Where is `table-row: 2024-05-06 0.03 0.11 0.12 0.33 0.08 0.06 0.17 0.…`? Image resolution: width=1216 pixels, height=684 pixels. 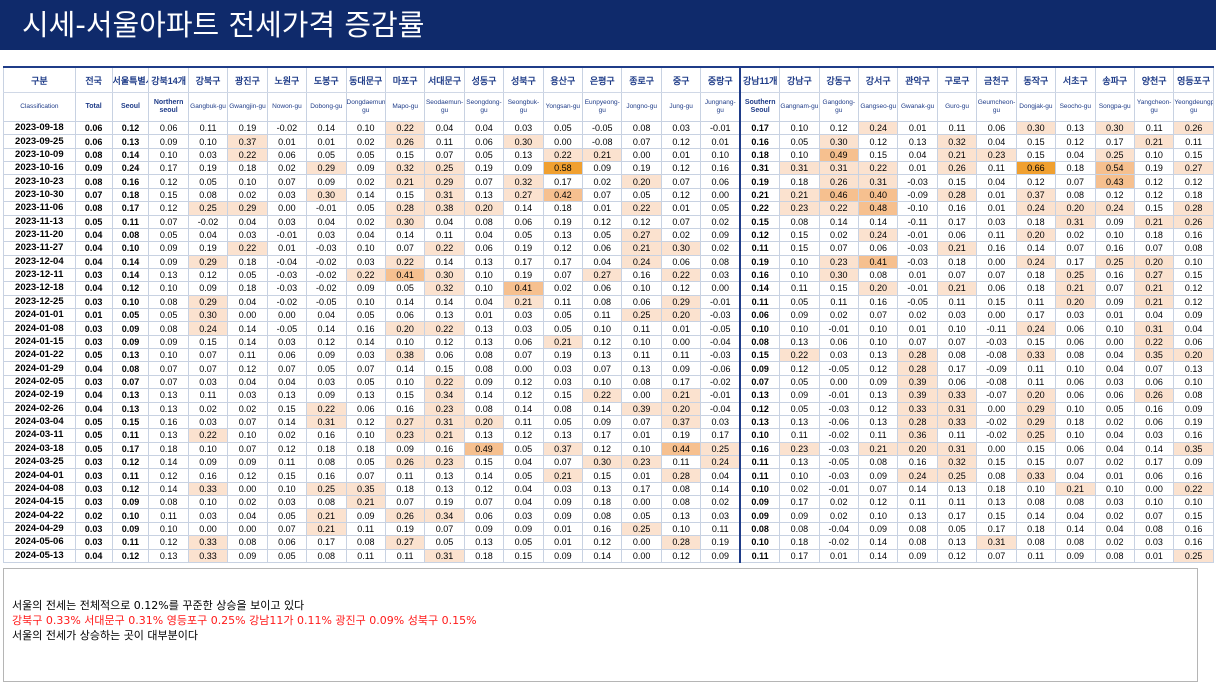 table-row: 2024-05-06 0.03 0.11 0.12 0.33 0.08 0.06 0.17 0.… is located at coordinates (608, 542).